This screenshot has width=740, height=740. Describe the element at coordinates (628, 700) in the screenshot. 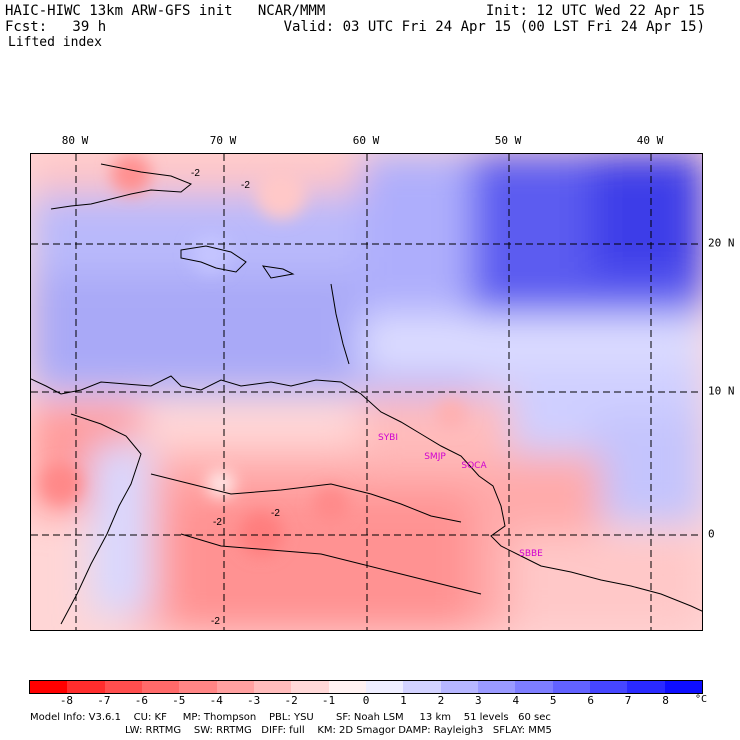

I see `colorbar-tick-label: 7` at that location.